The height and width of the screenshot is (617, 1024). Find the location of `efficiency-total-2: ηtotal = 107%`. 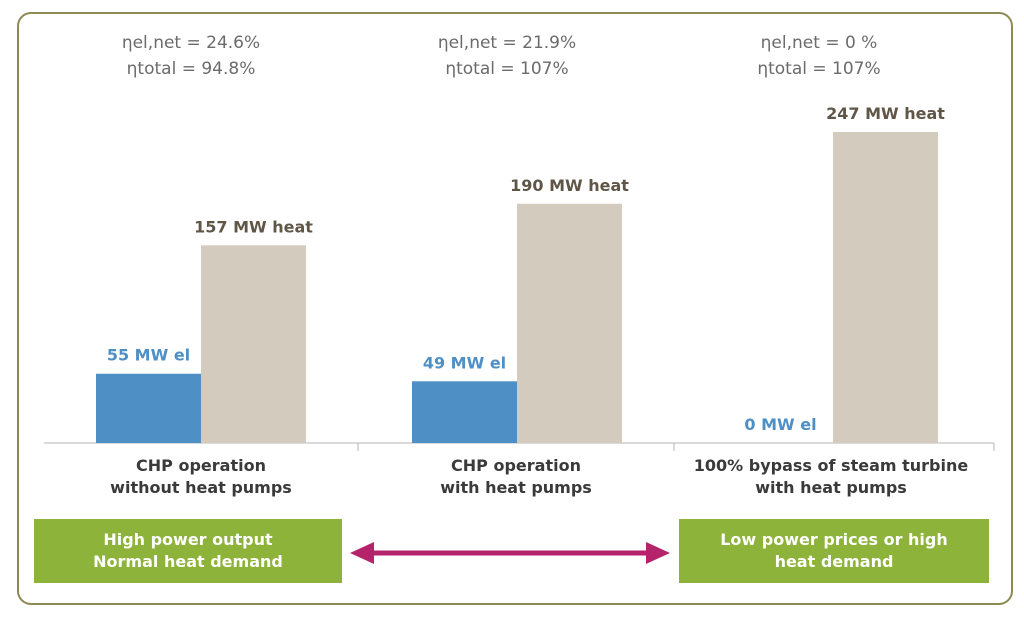

efficiency-total-2: ηtotal = 107% is located at coordinates (507, 69).